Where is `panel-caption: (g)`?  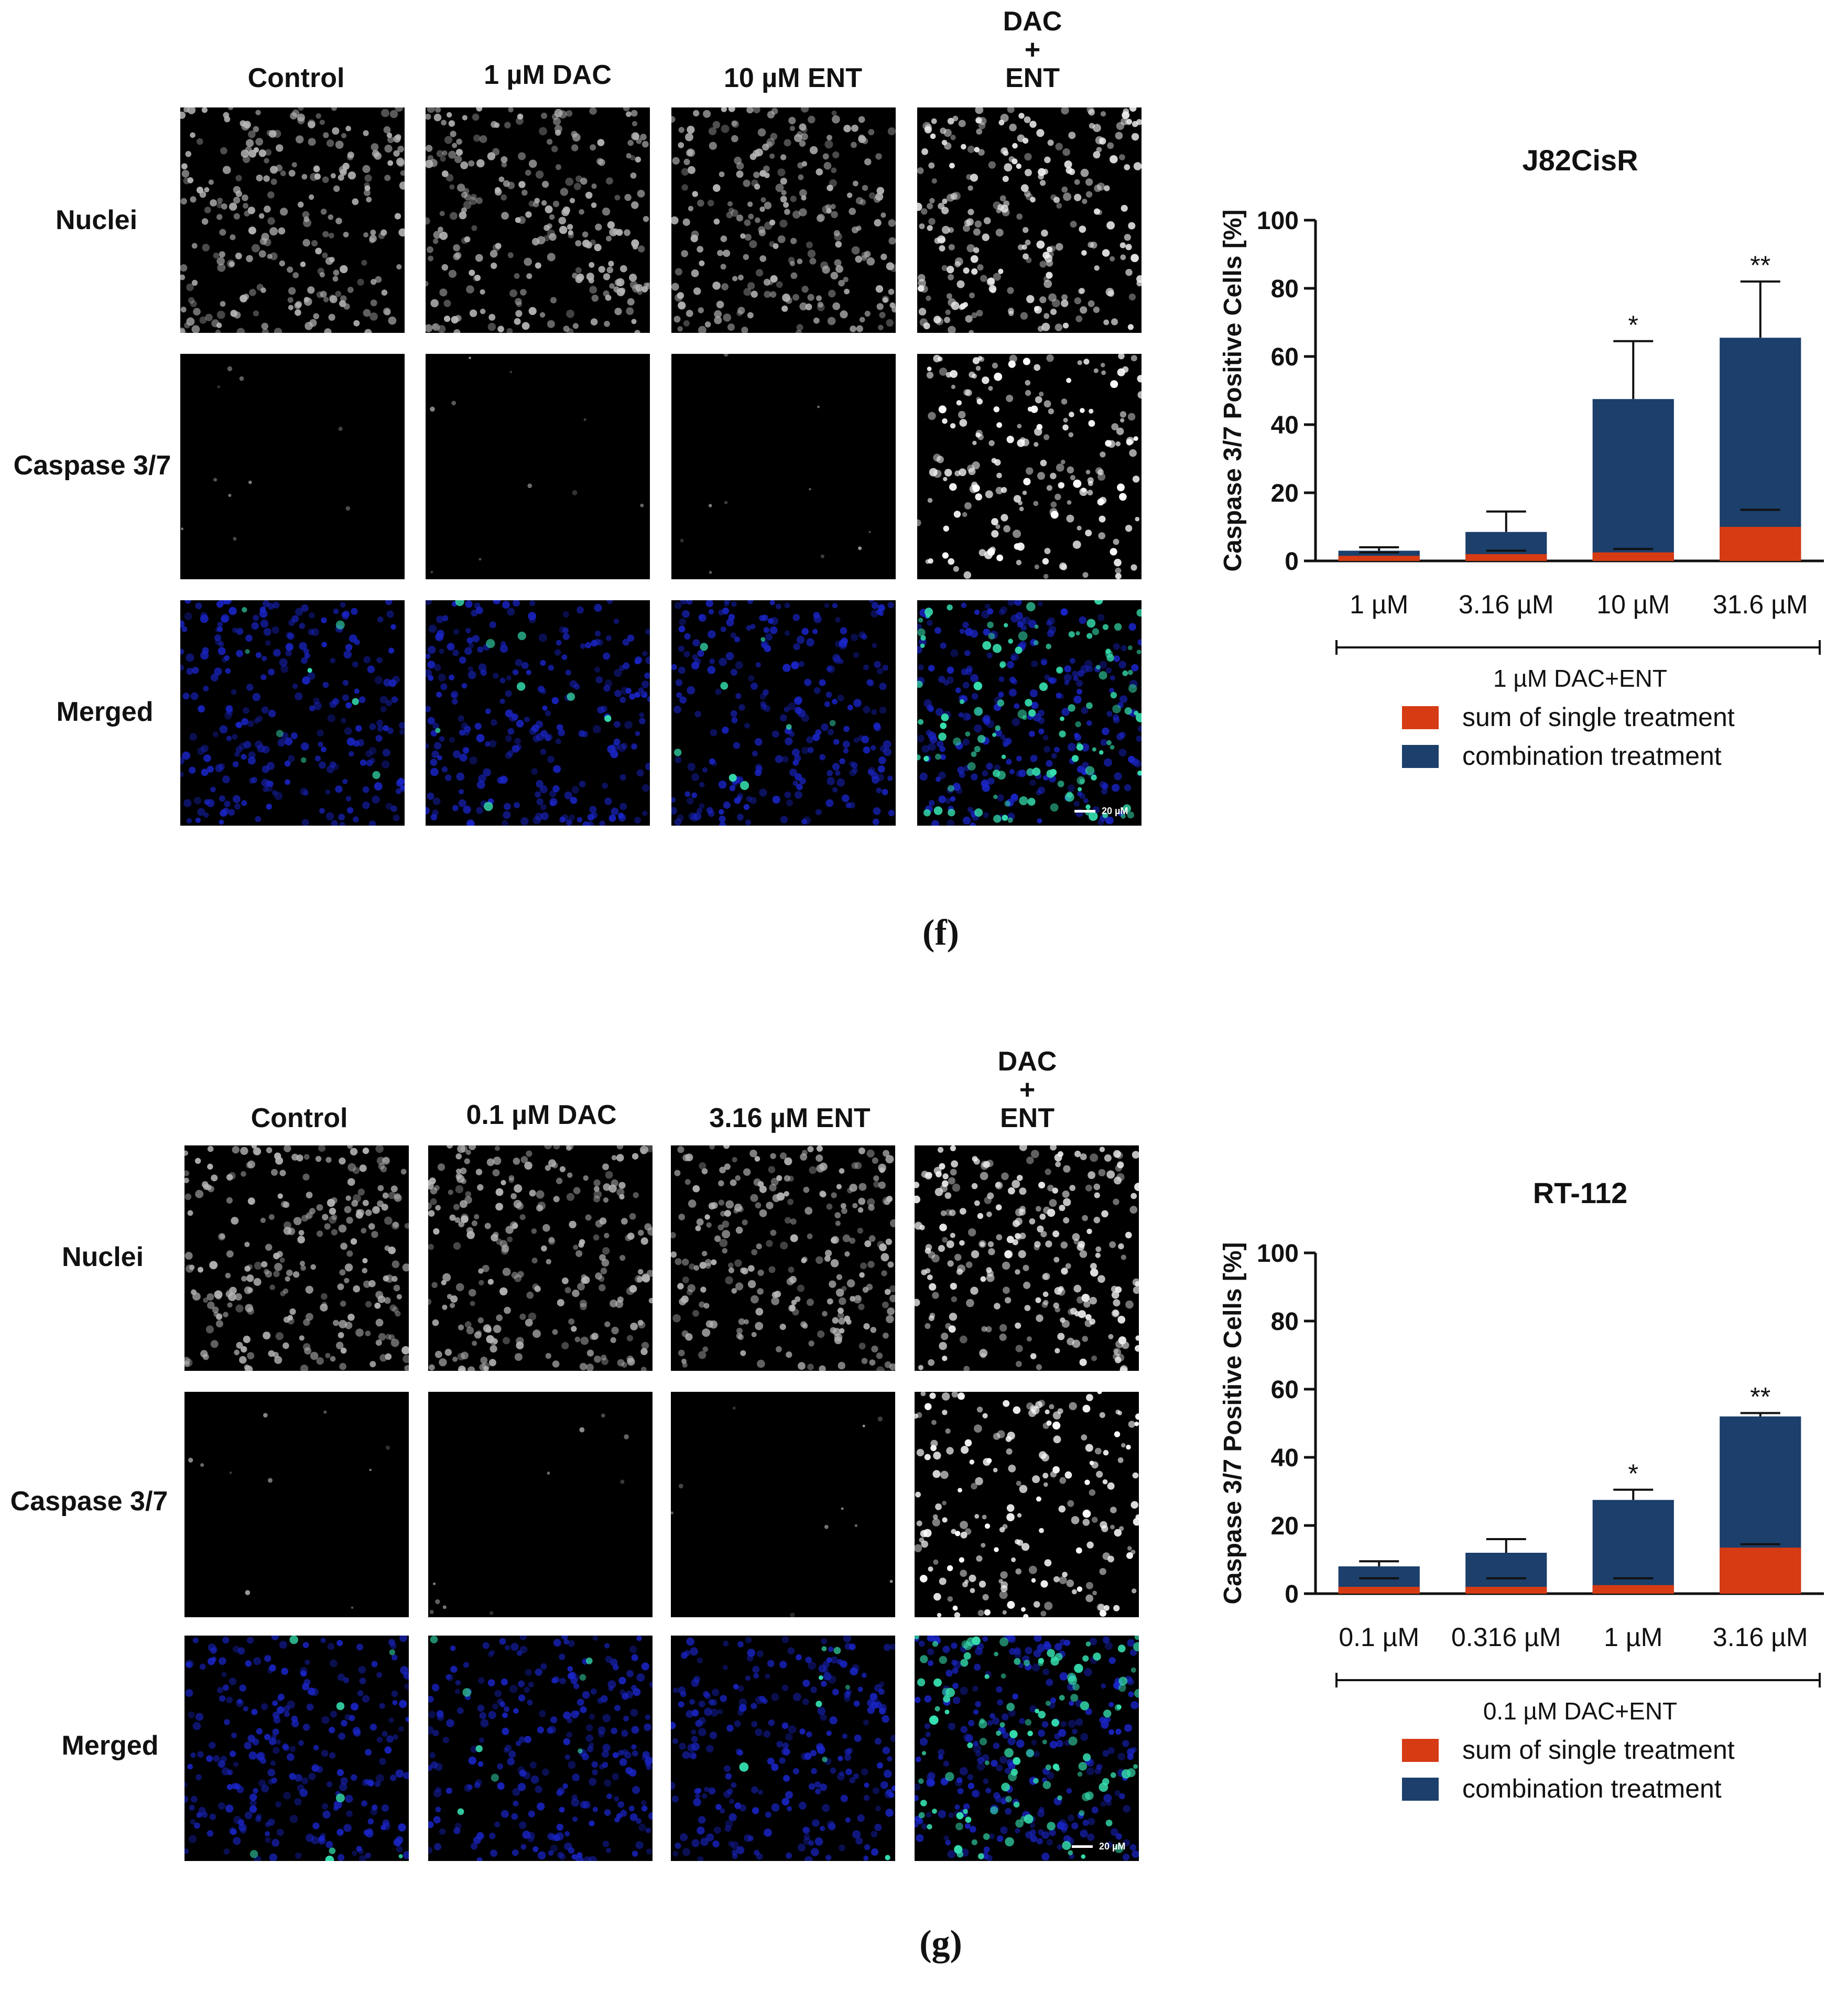
panel-caption: (g) is located at coordinates (941, 1943).